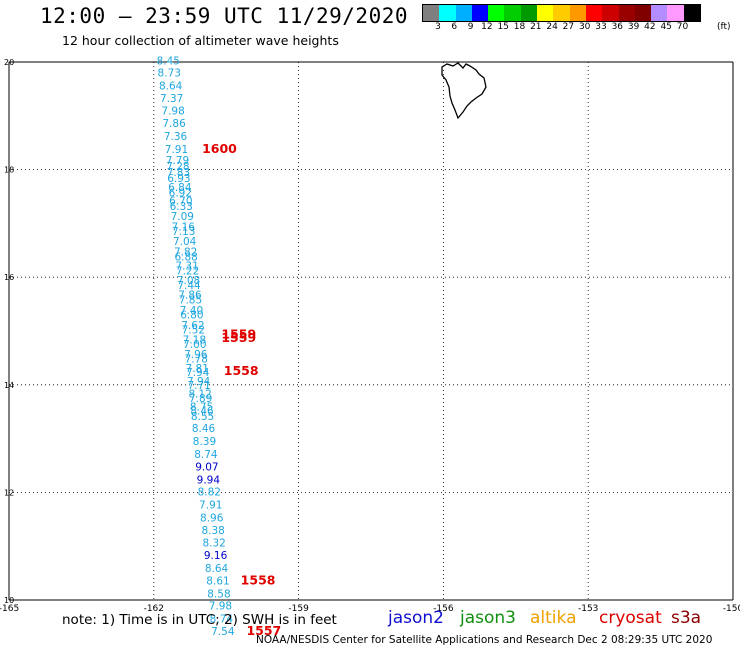 The width and height of the screenshot is (740, 650). I want to click on swh-label: 8.96, so click(212, 518).